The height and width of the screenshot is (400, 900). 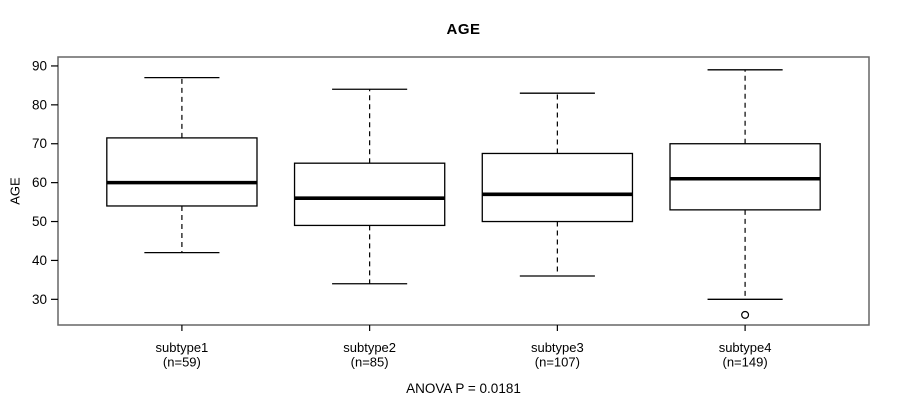 I want to click on y-tick-label: 30, so click(x=39, y=299).